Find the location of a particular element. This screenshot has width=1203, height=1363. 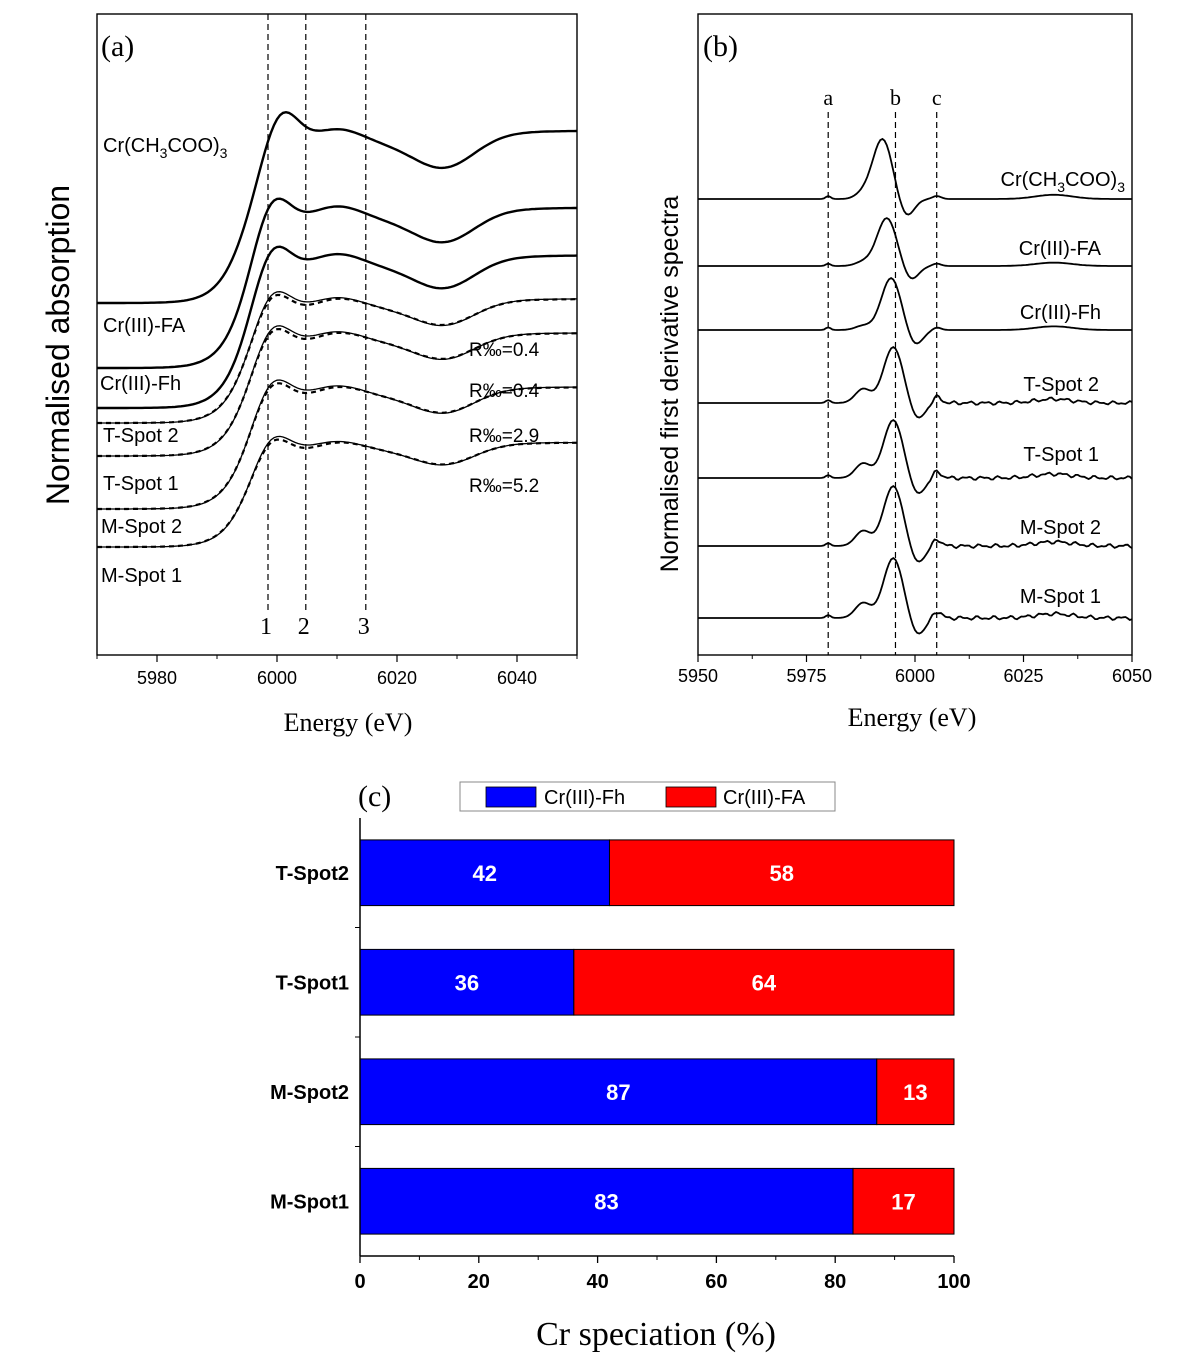

b-marker-label-c: c is located at coordinates (937, 97).